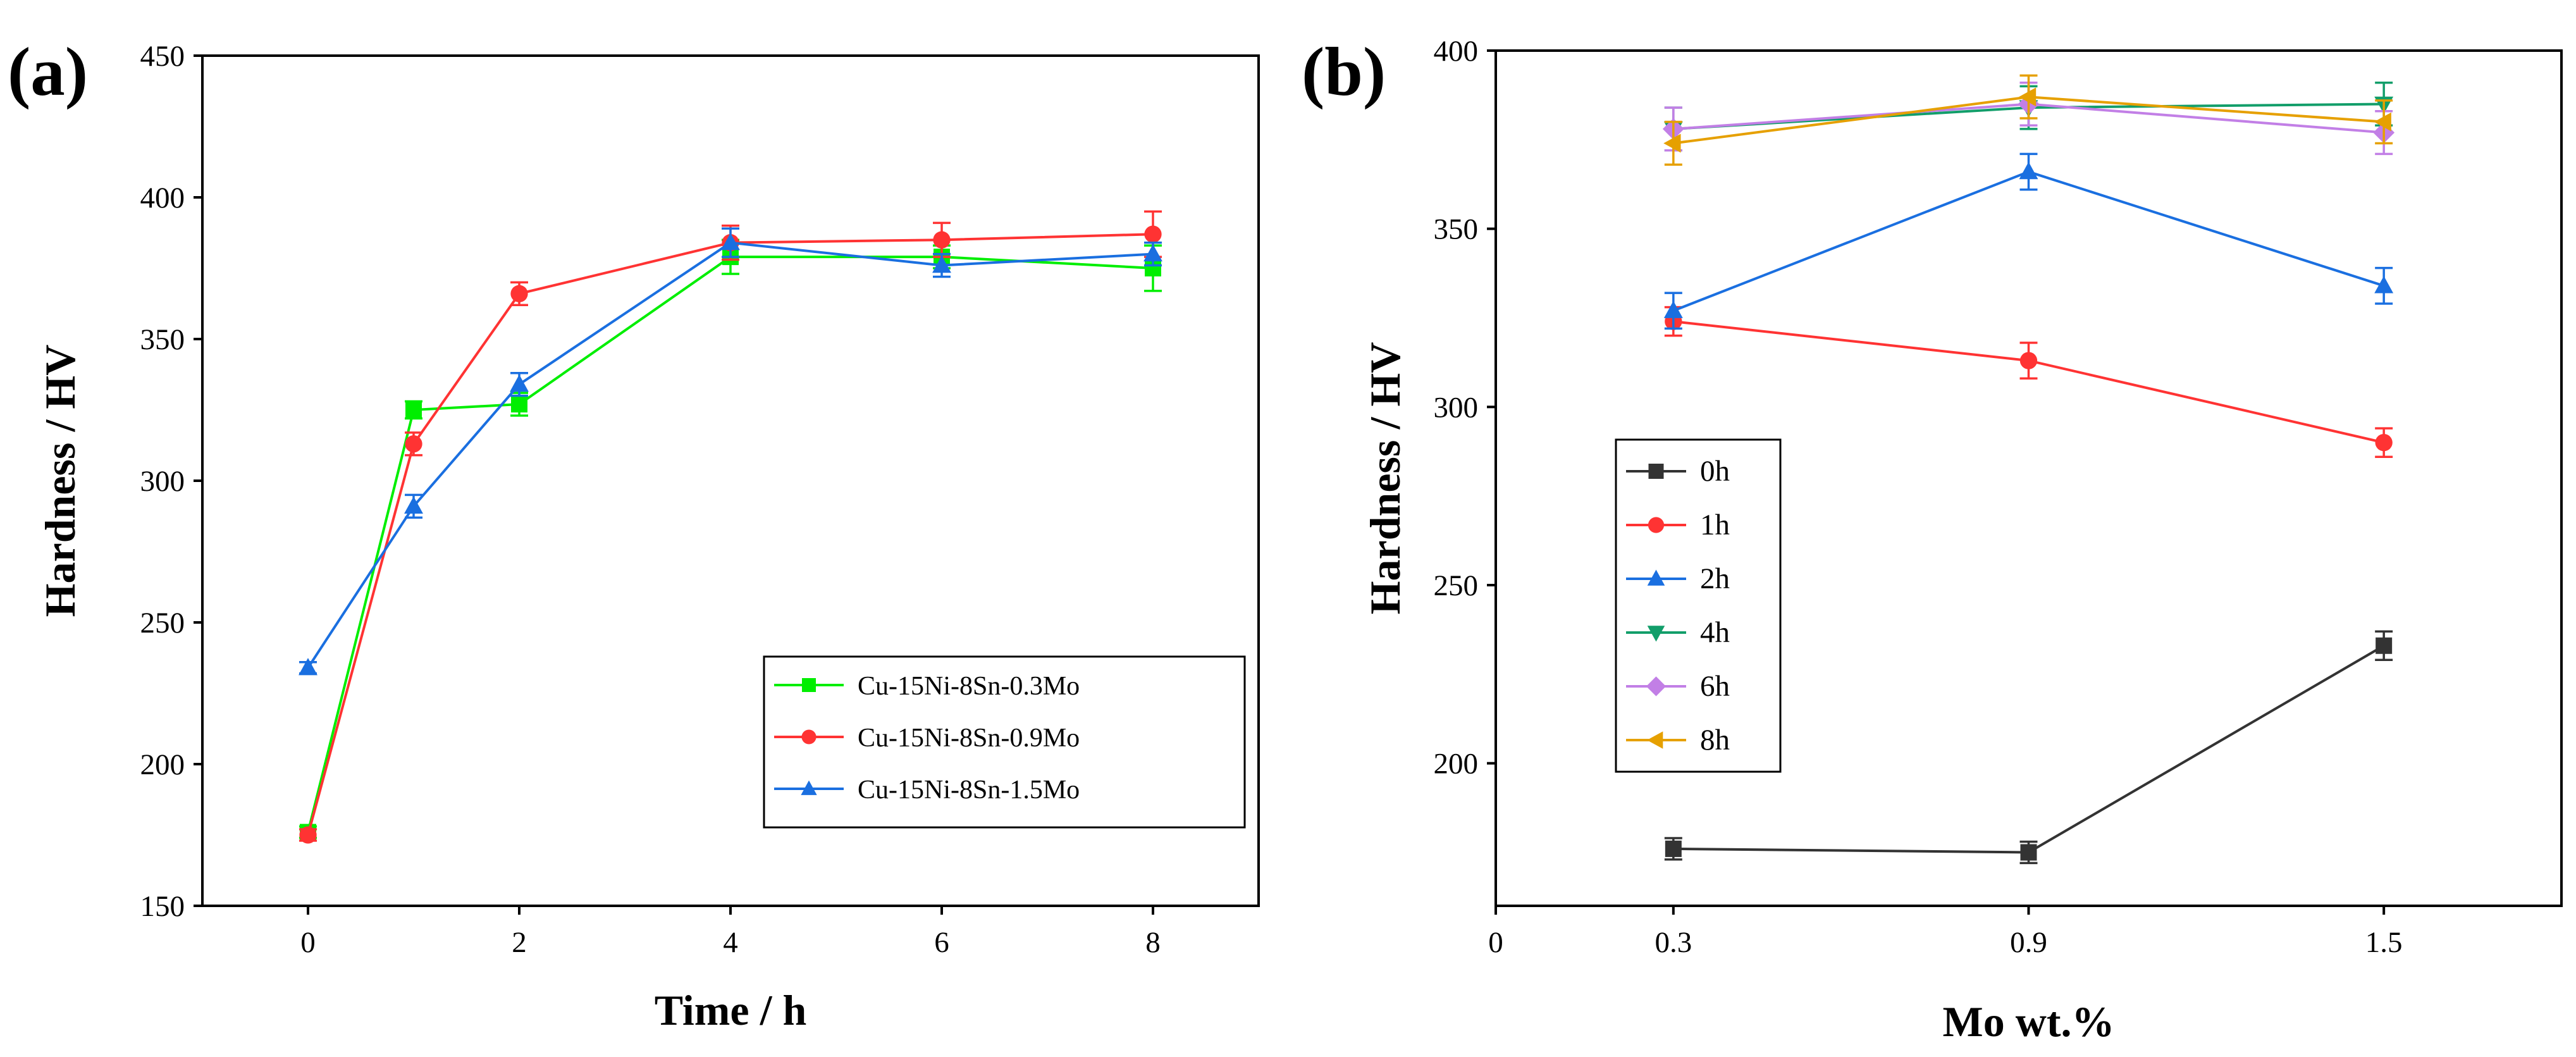  I want to click on x-tick-label: 4, so click(730, 942).